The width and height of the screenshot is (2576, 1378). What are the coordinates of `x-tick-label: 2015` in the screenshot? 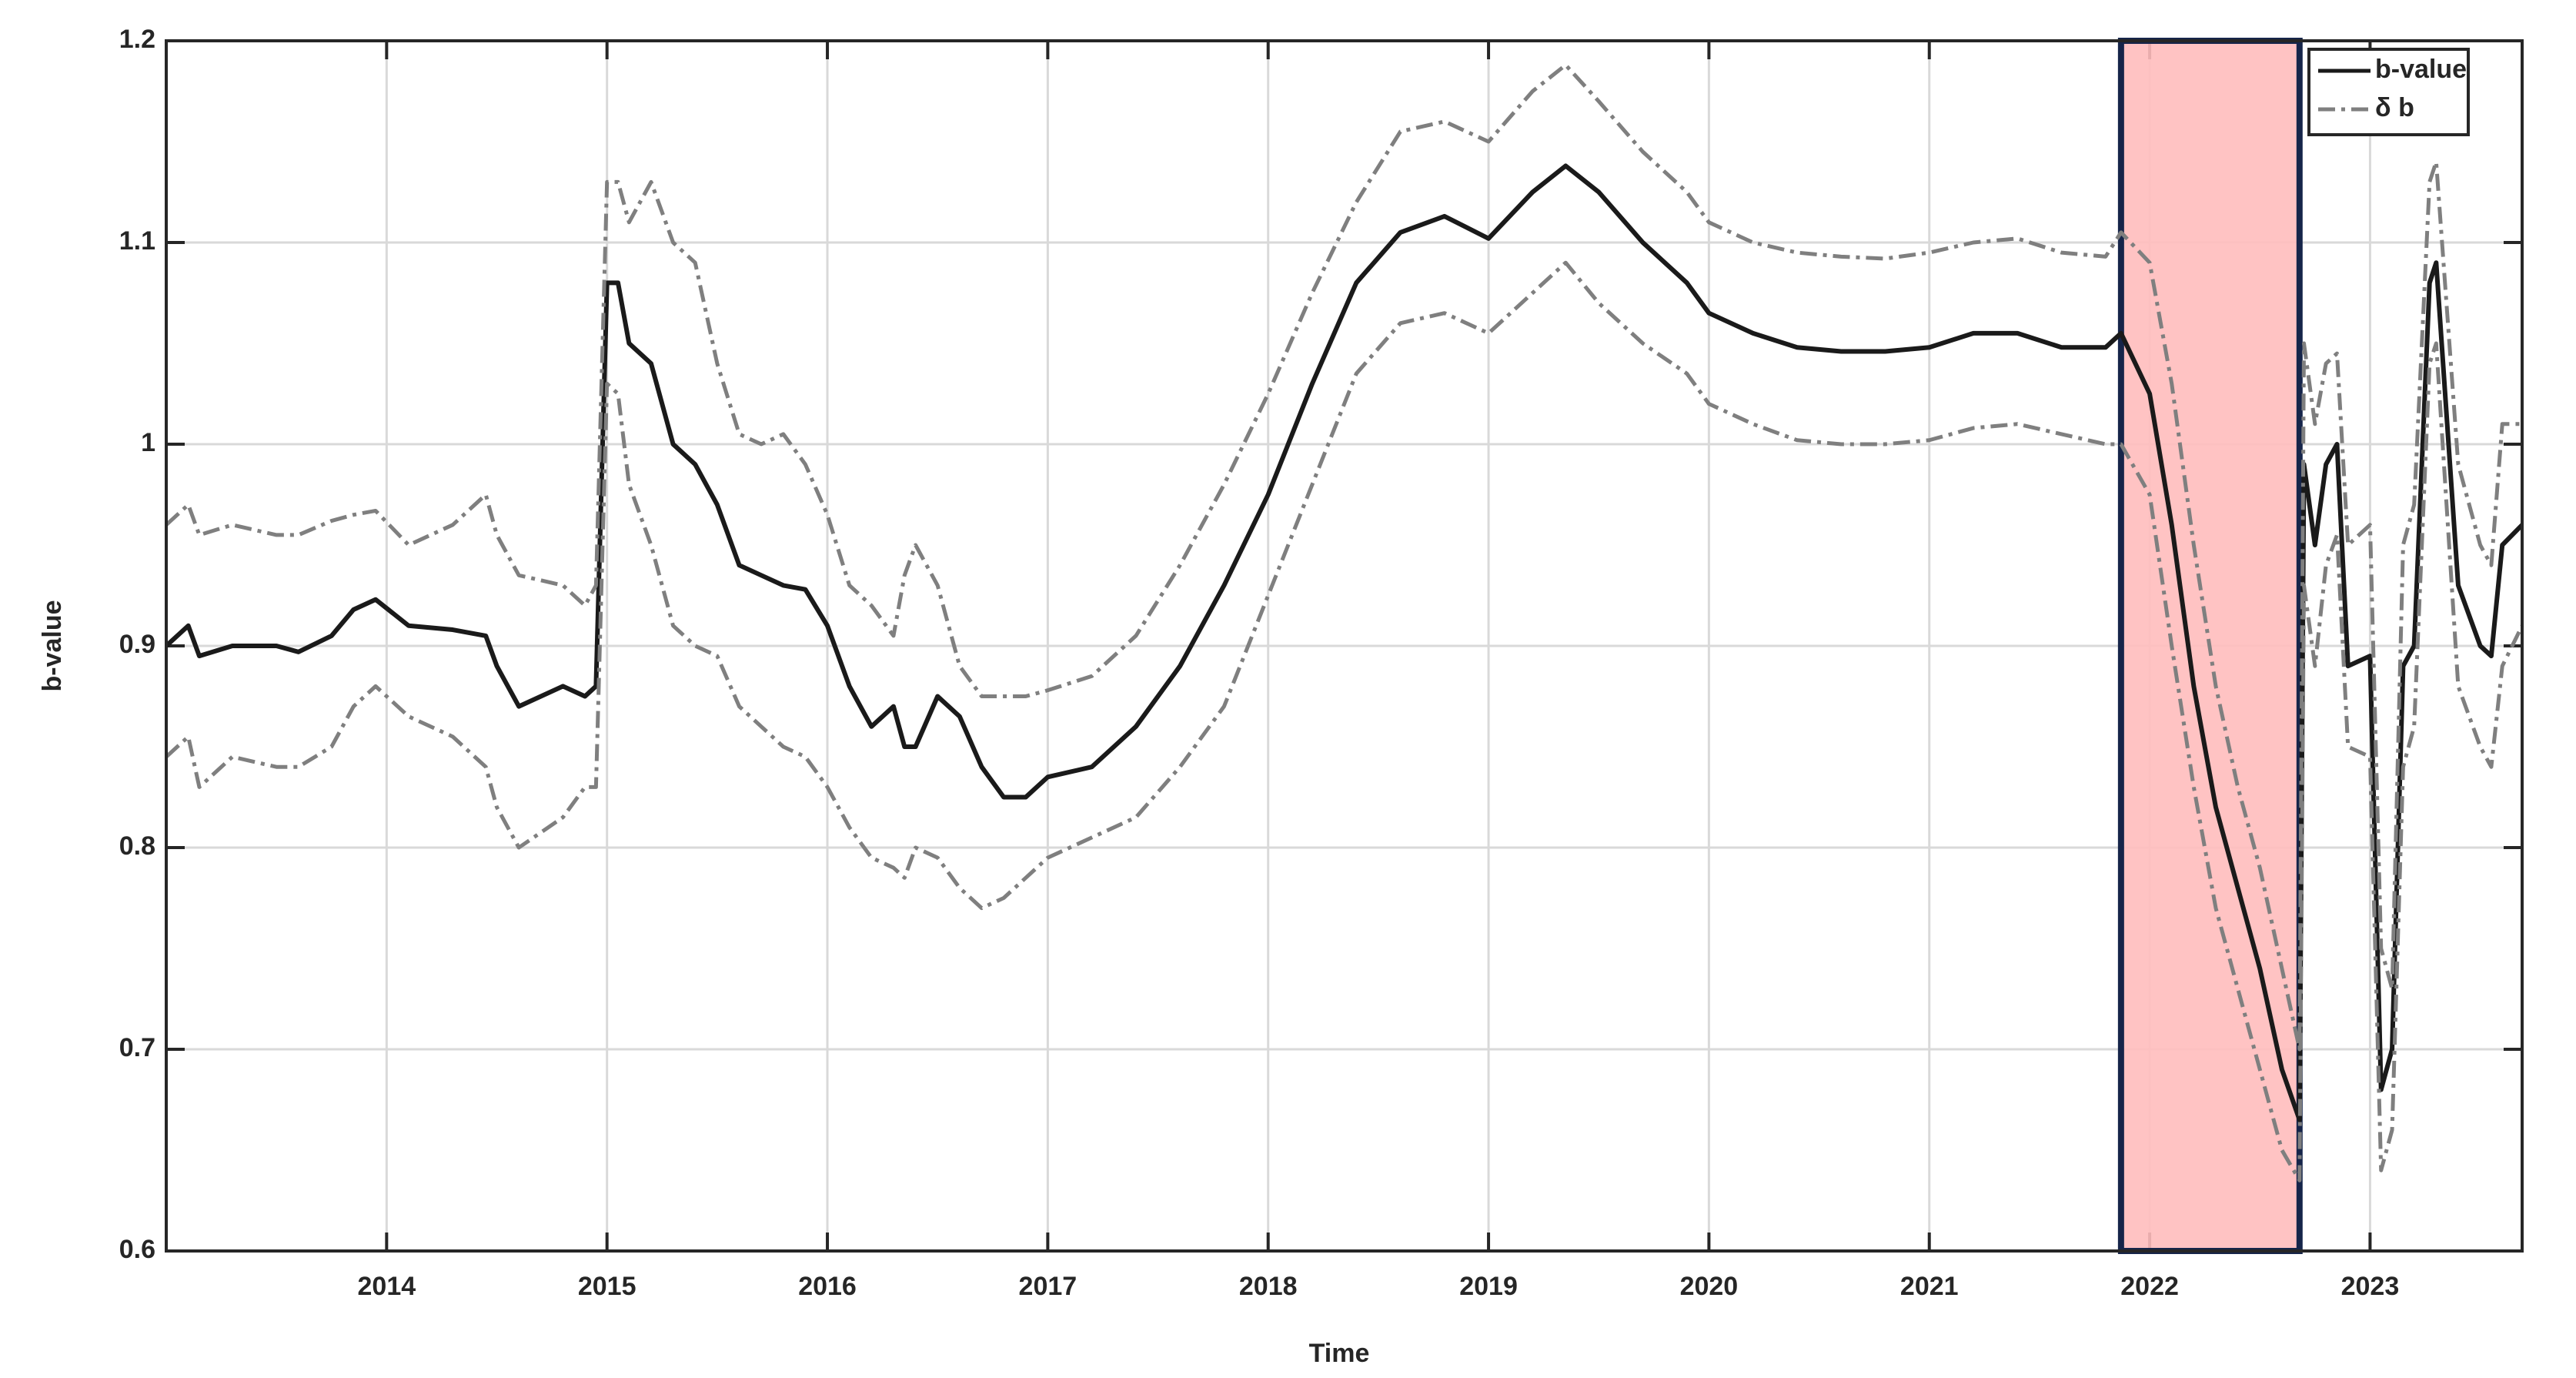 It's located at (607, 1286).